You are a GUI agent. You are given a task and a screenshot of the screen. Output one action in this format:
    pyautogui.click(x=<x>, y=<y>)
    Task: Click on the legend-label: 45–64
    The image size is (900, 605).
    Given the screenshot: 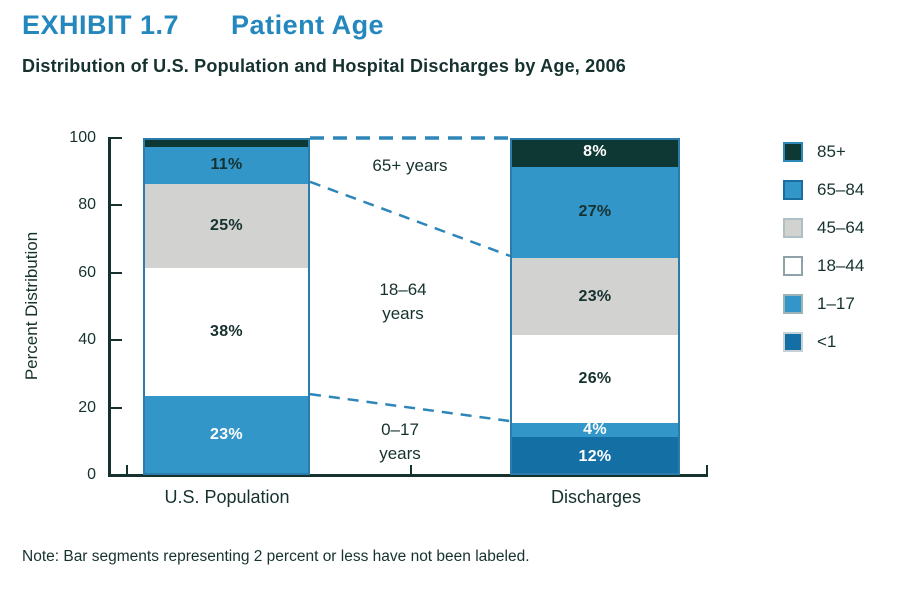 What is the action you would take?
    pyautogui.click(x=841, y=227)
    